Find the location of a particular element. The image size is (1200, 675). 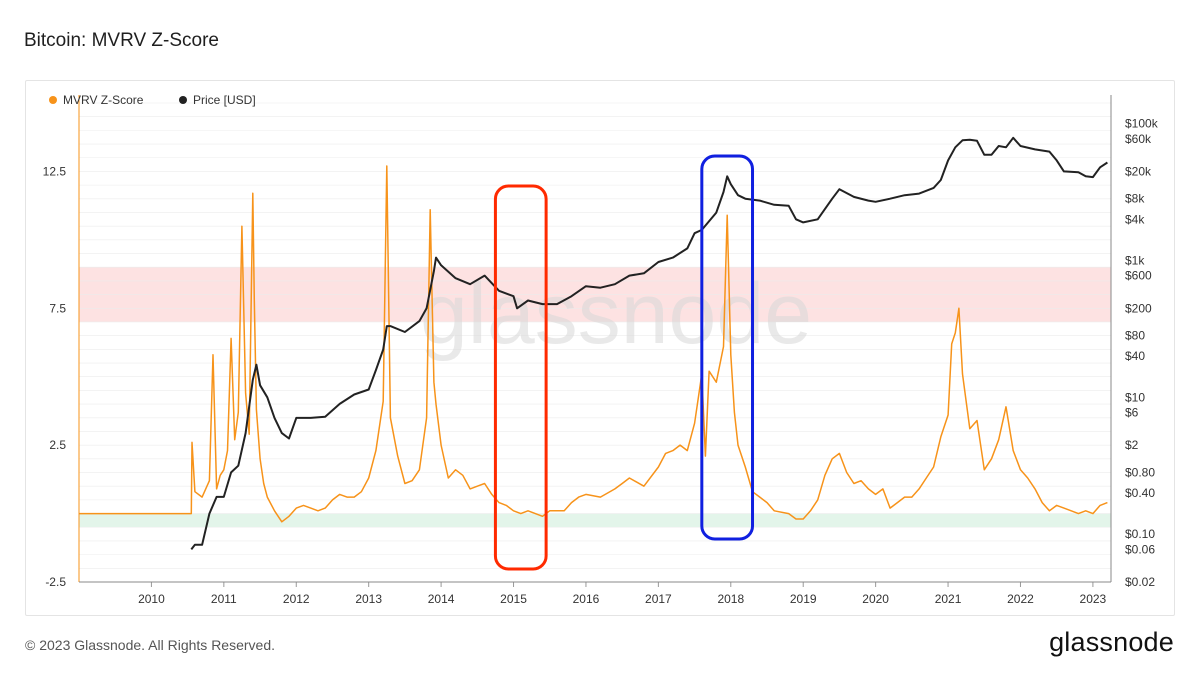

highlight-box-red is located at coordinates (520, 377).